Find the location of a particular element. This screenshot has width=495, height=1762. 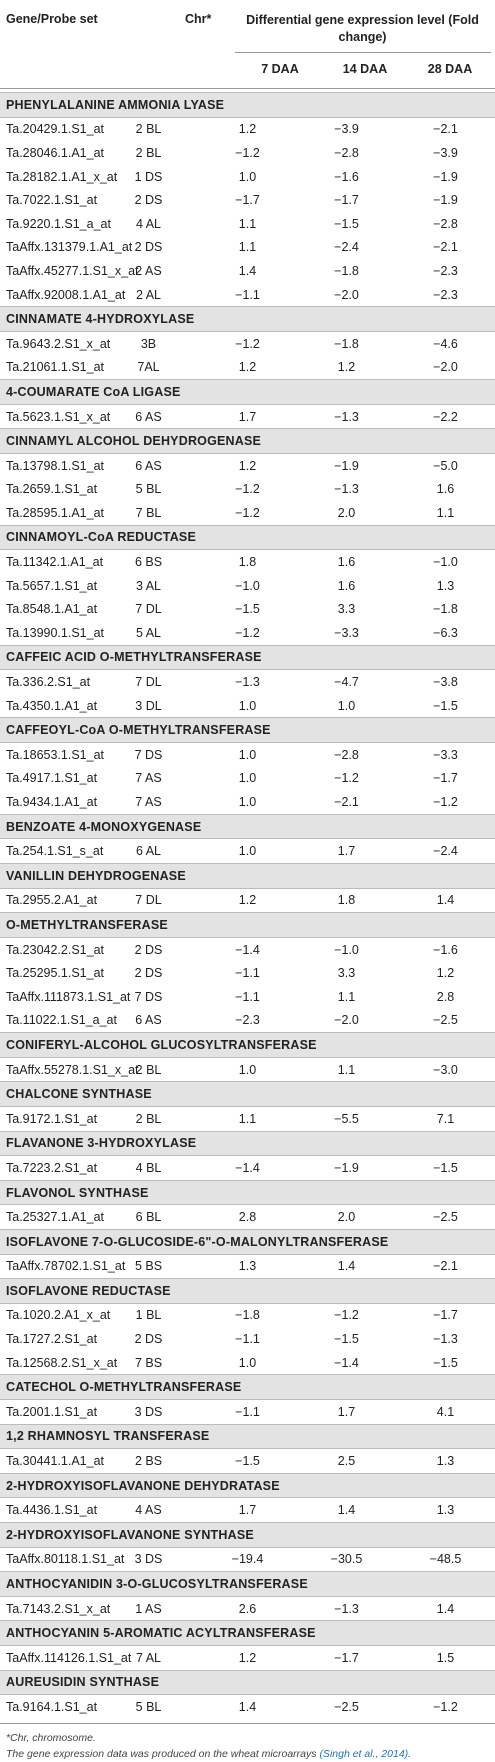

probe-set-cell: Ta.4436.1.S1_at is located at coordinates (52, 1510).